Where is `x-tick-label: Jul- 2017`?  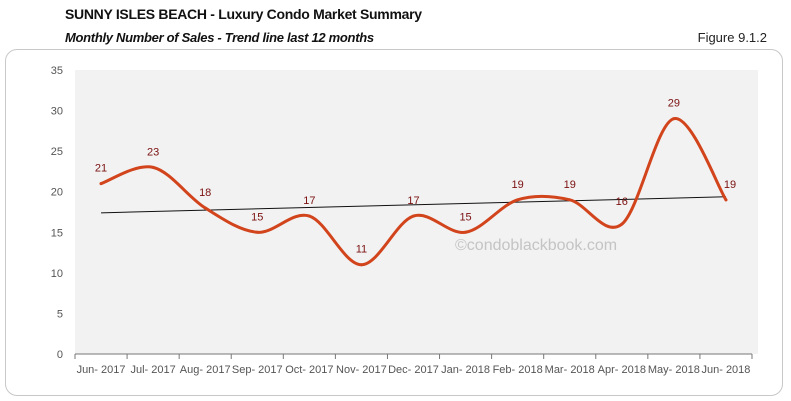 x-tick-label: Jul- 2017 is located at coordinates (152, 370).